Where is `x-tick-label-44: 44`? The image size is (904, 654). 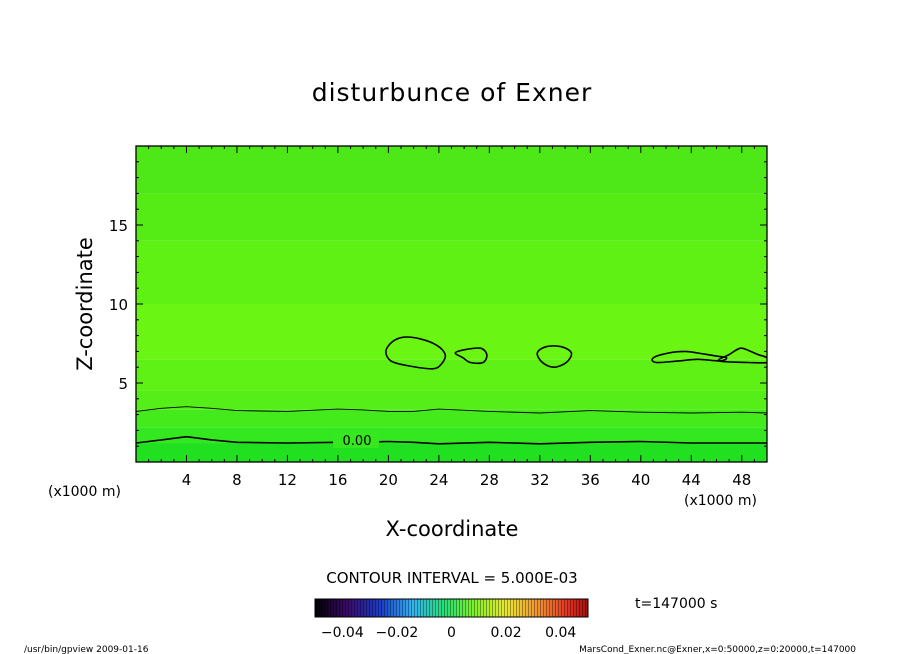 x-tick-label-44: 44 is located at coordinates (691, 480).